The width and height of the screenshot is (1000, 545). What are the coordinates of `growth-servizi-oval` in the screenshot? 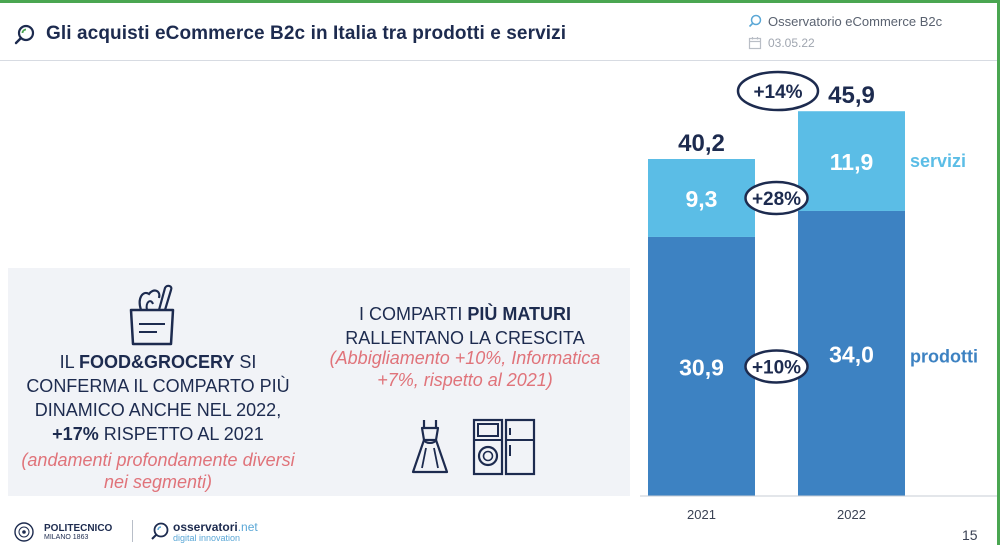 It's located at (776, 198).